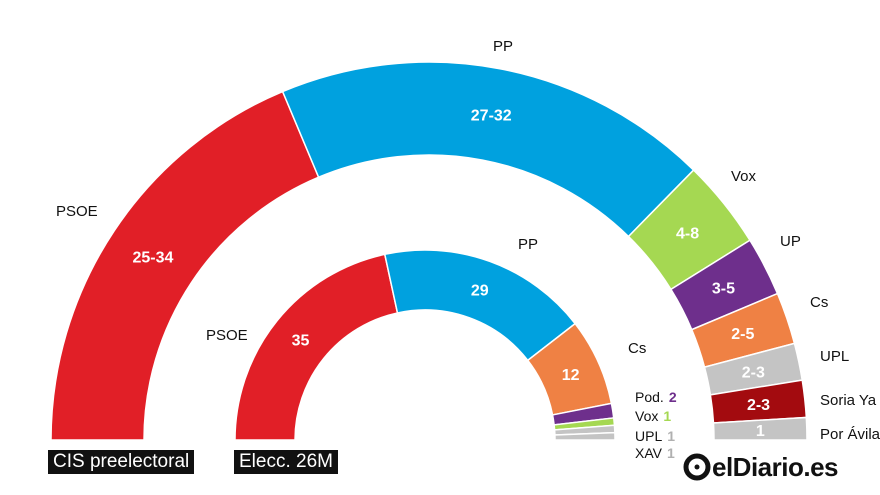 The image size is (880, 495). What do you see at coordinates (637, 348) in the screenshot?
I see `inner-party-label-cs: Cs` at bounding box center [637, 348].